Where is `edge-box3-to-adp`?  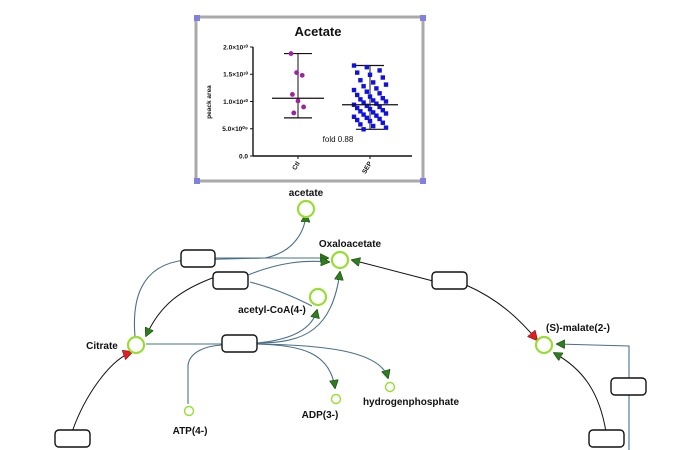
edge-box3-to-adp is located at coordinates (295, 365).